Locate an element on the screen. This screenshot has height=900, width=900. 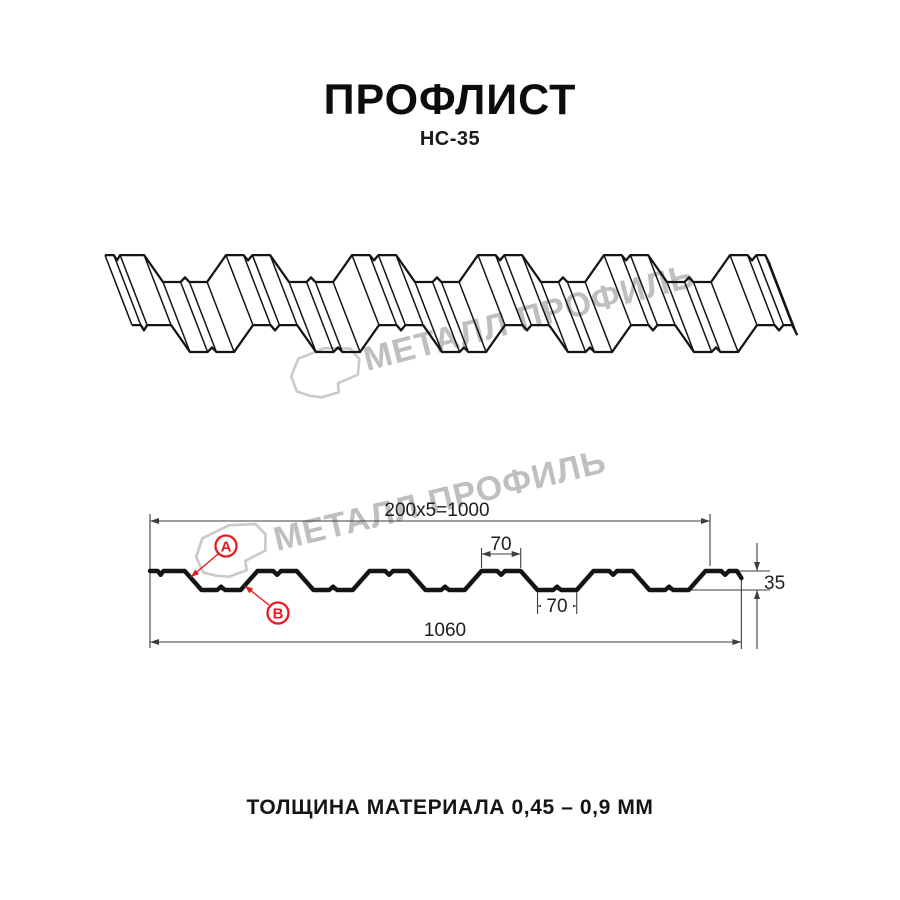
red-callouts: A B is located at coordinates (240, 579).